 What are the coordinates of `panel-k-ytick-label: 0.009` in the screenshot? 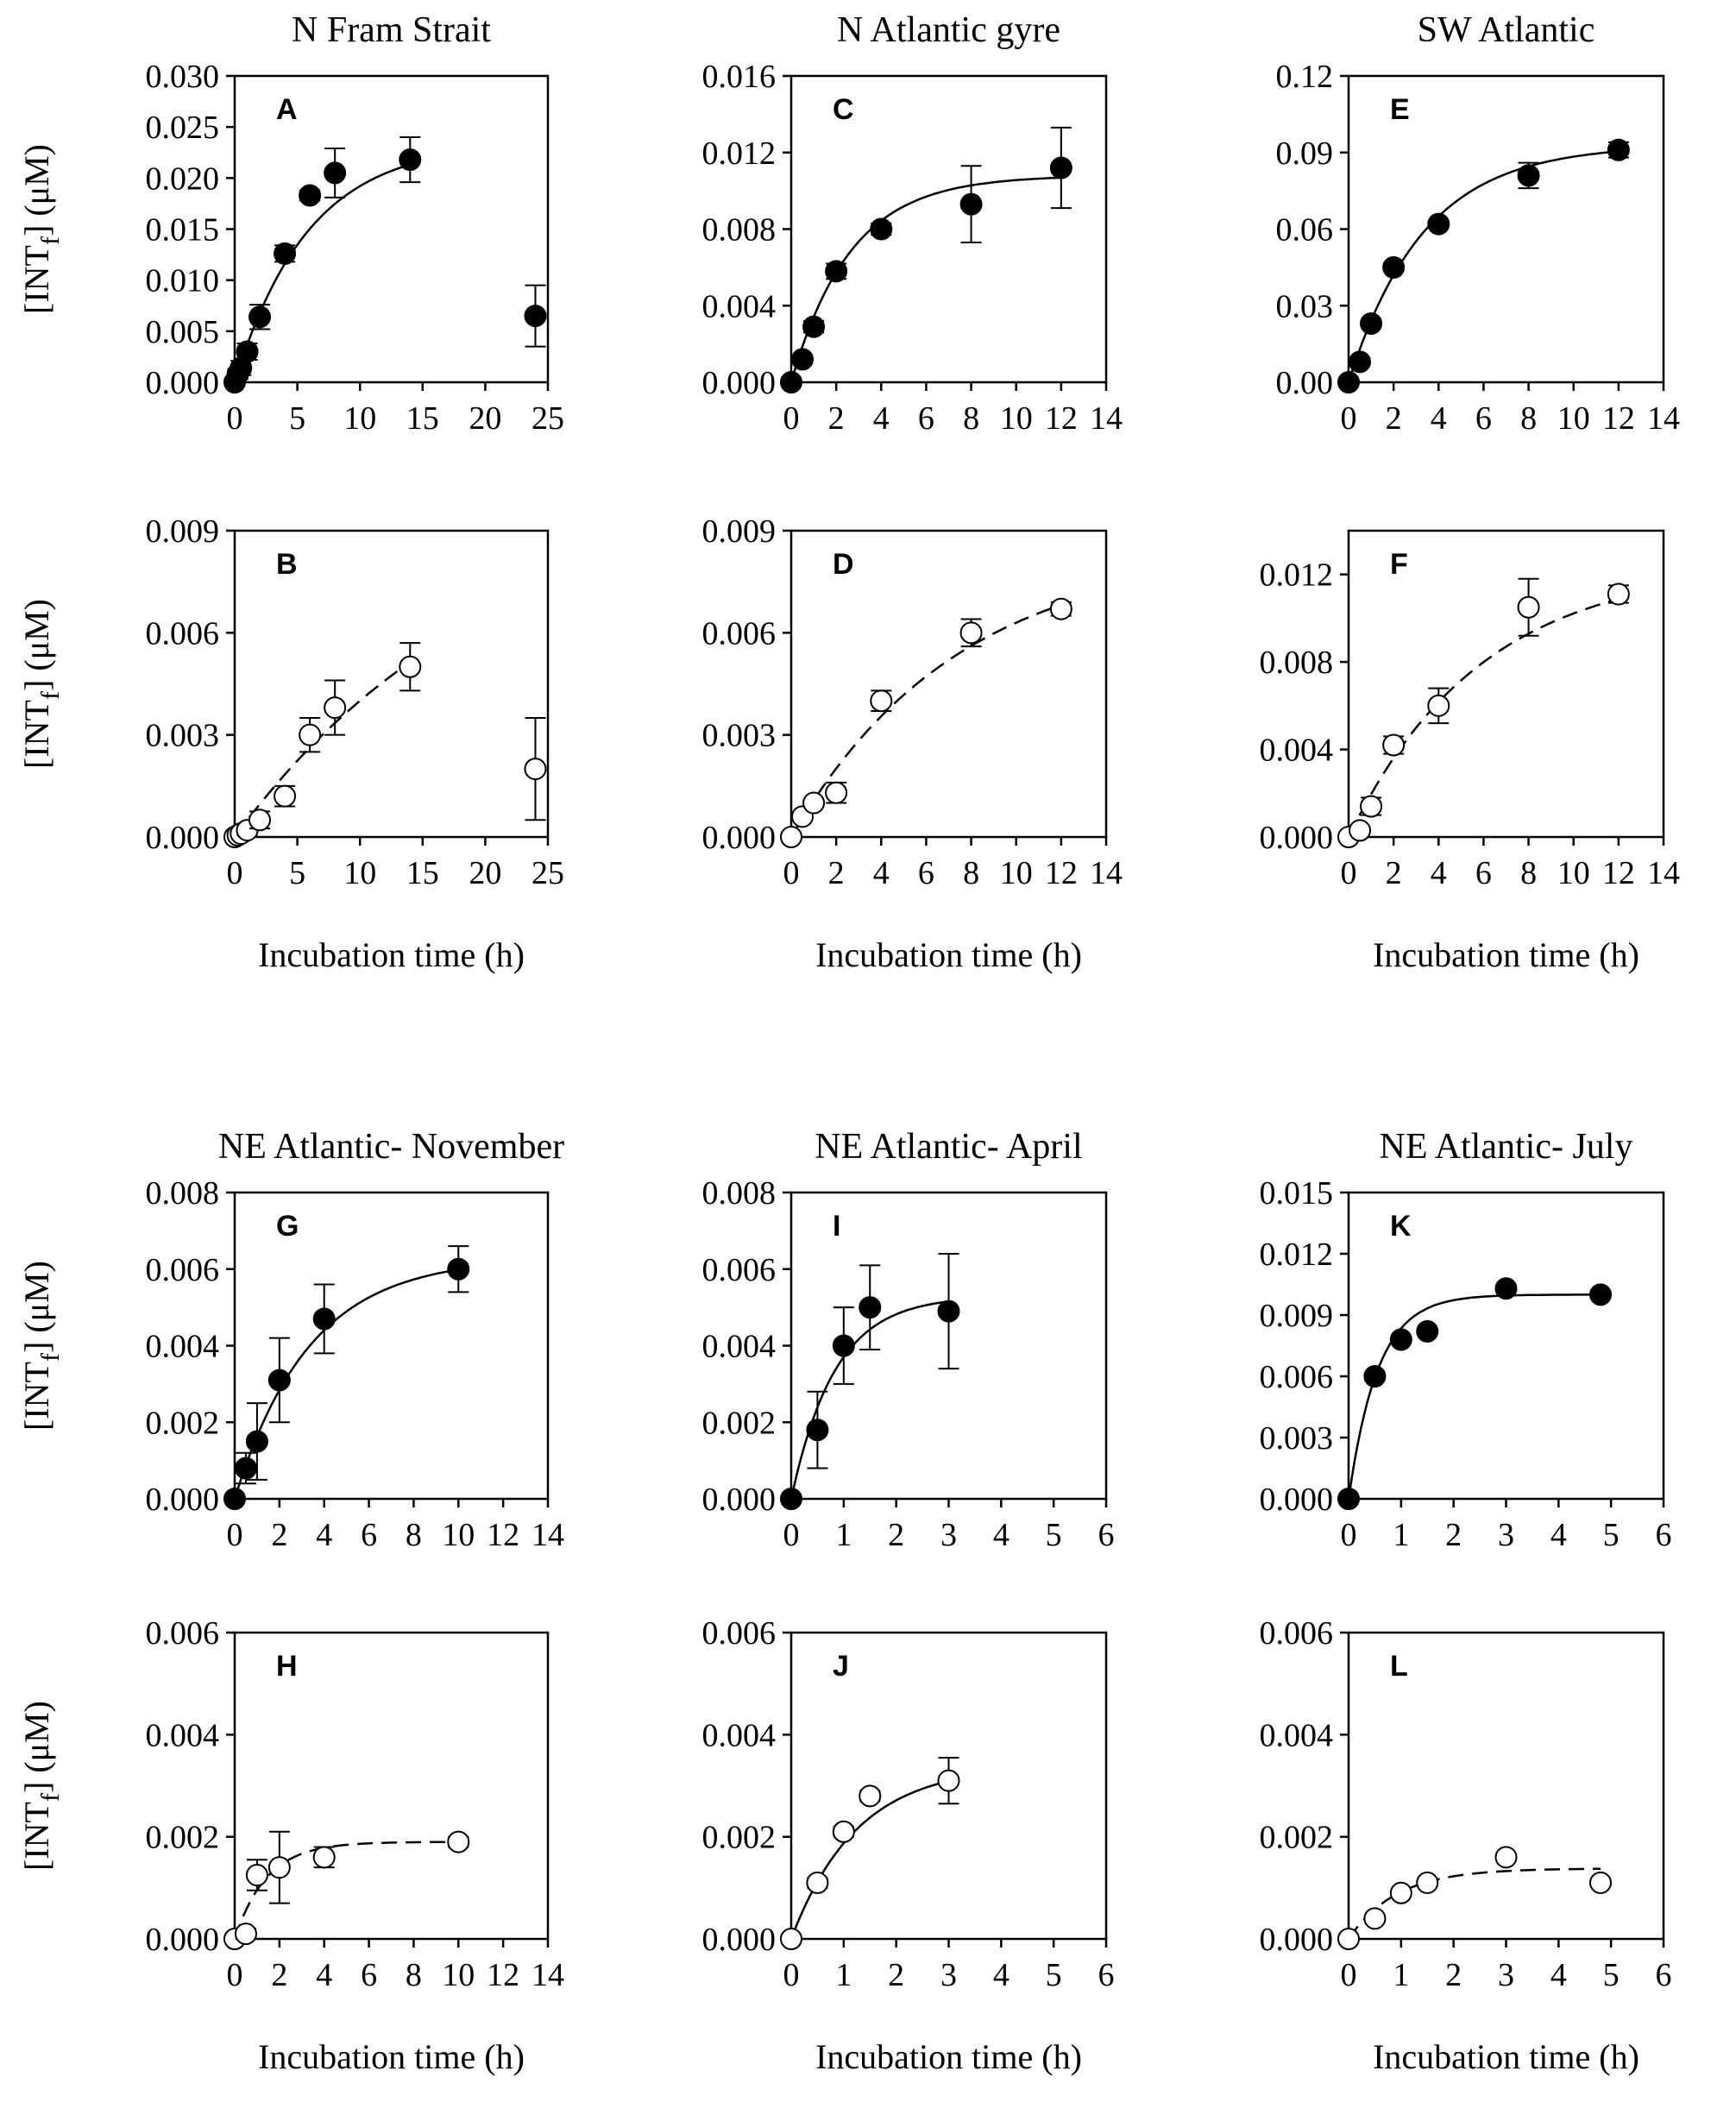 It's located at (1297, 1316).